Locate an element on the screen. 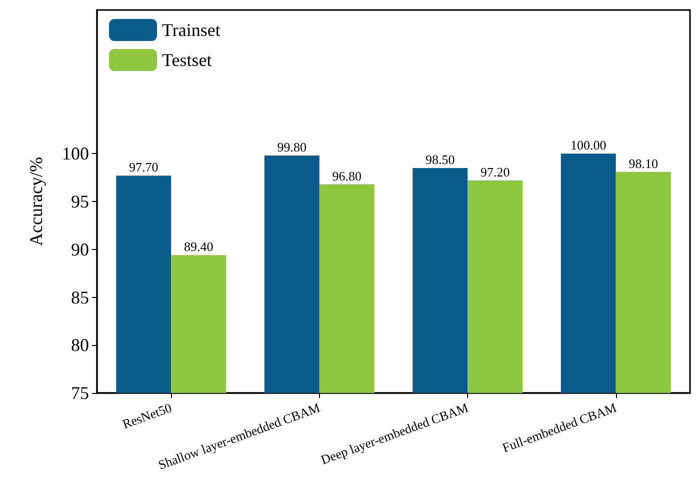 This screenshot has height=496, width=697. y-tick-label: 80 is located at coordinates (80, 345).